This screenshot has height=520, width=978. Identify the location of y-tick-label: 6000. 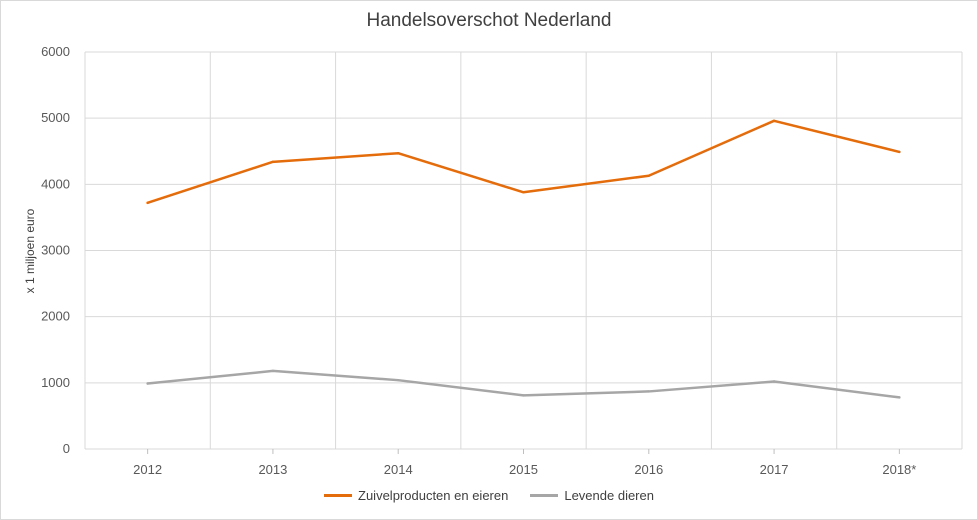
(55, 51).